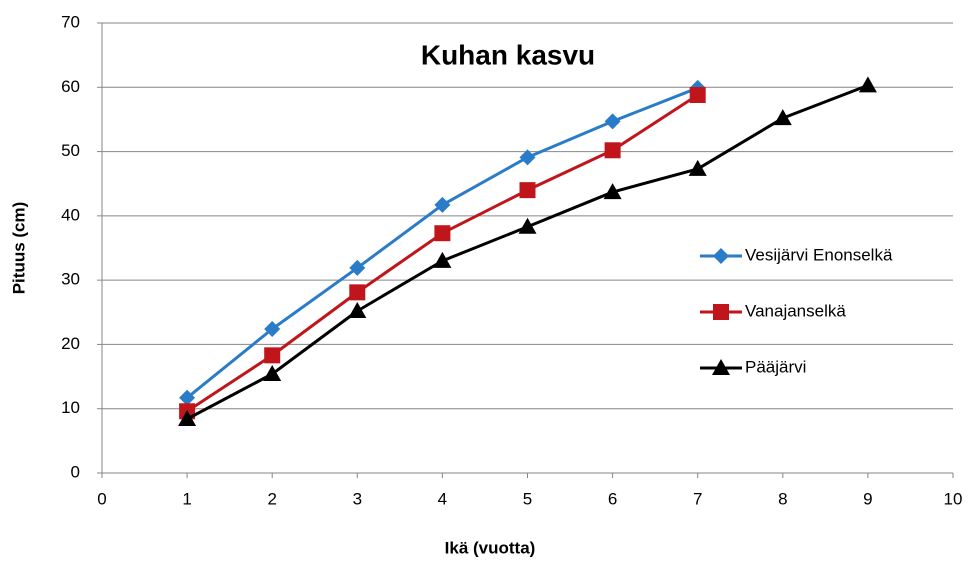 The height and width of the screenshot is (579, 972). What do you see at coordinates (508, 54) in the screenshot?
I see `chart-title: Kuhan kasvu` at bounding box center [508, 54].